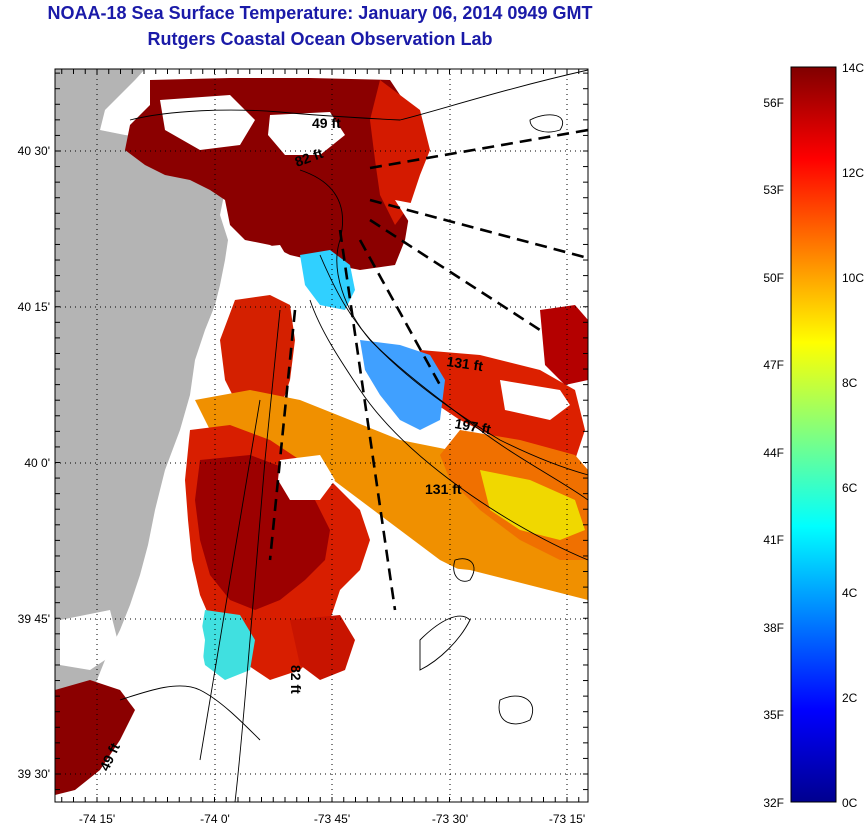  What do you see at coordinates (773, 803) in the screenshot?
I see `colorbar-label-32f: 32F` at bounding box center [773, 803].